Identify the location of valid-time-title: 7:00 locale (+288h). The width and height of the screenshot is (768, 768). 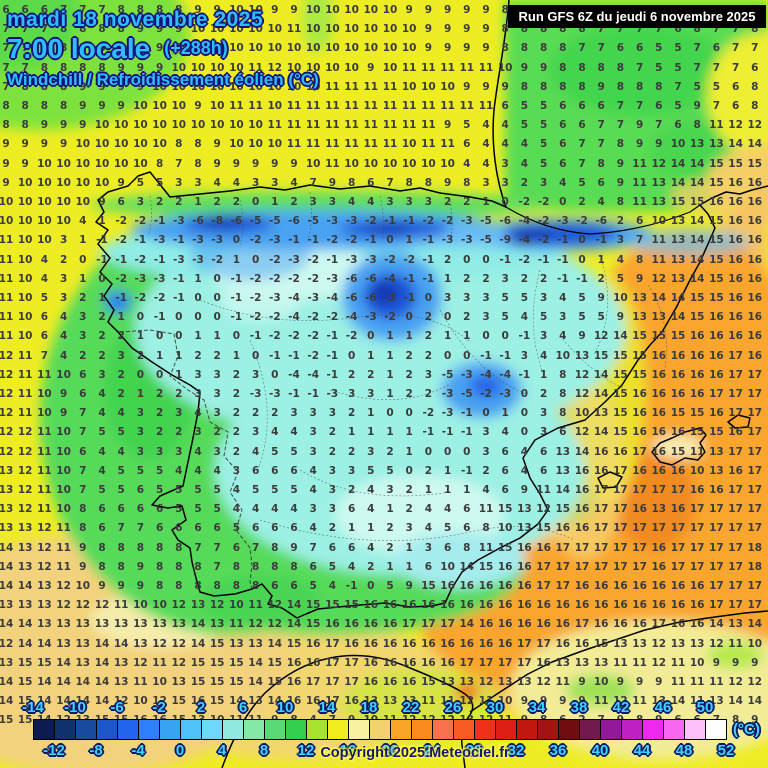
(117, 49).